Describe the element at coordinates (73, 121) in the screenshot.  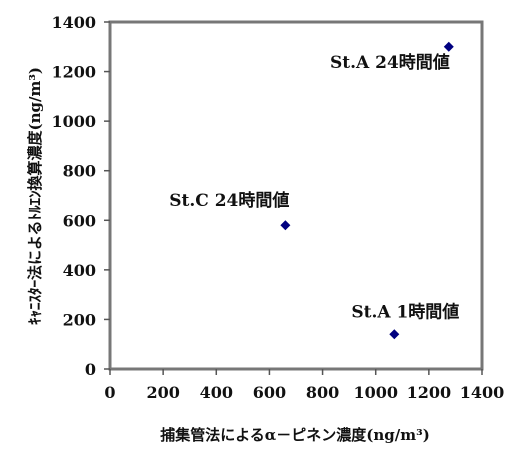
I see `y-tick-label: 1000` at that location.